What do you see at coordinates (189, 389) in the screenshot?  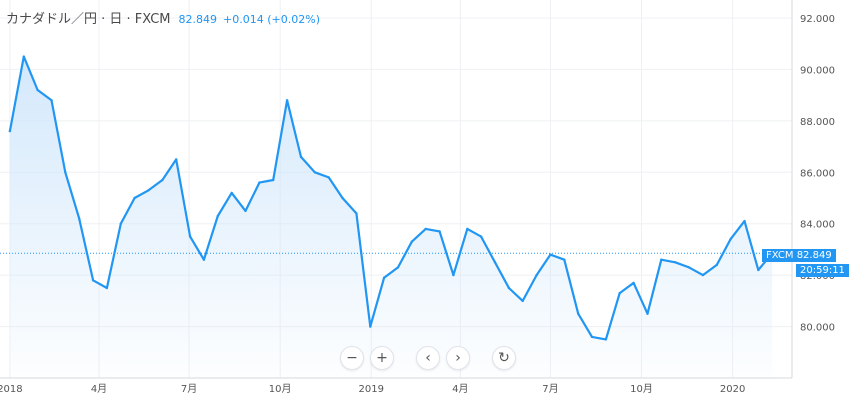 I see `x-tick-label-2: 7月` at bounding box center [189, 389].